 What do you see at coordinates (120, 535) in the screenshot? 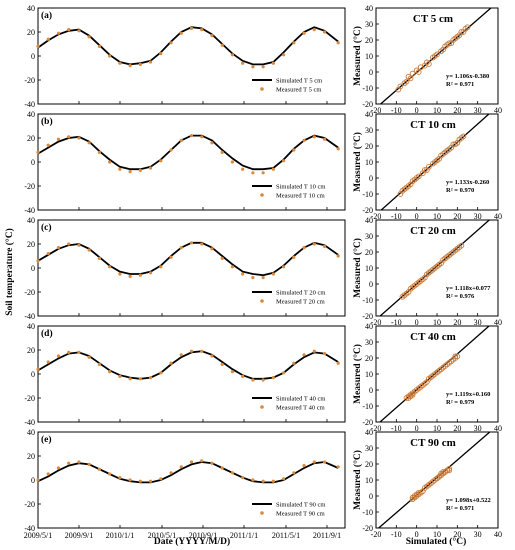
I see `ts-xtick-label: 2010/1/1` at bounding box center [120, 535].